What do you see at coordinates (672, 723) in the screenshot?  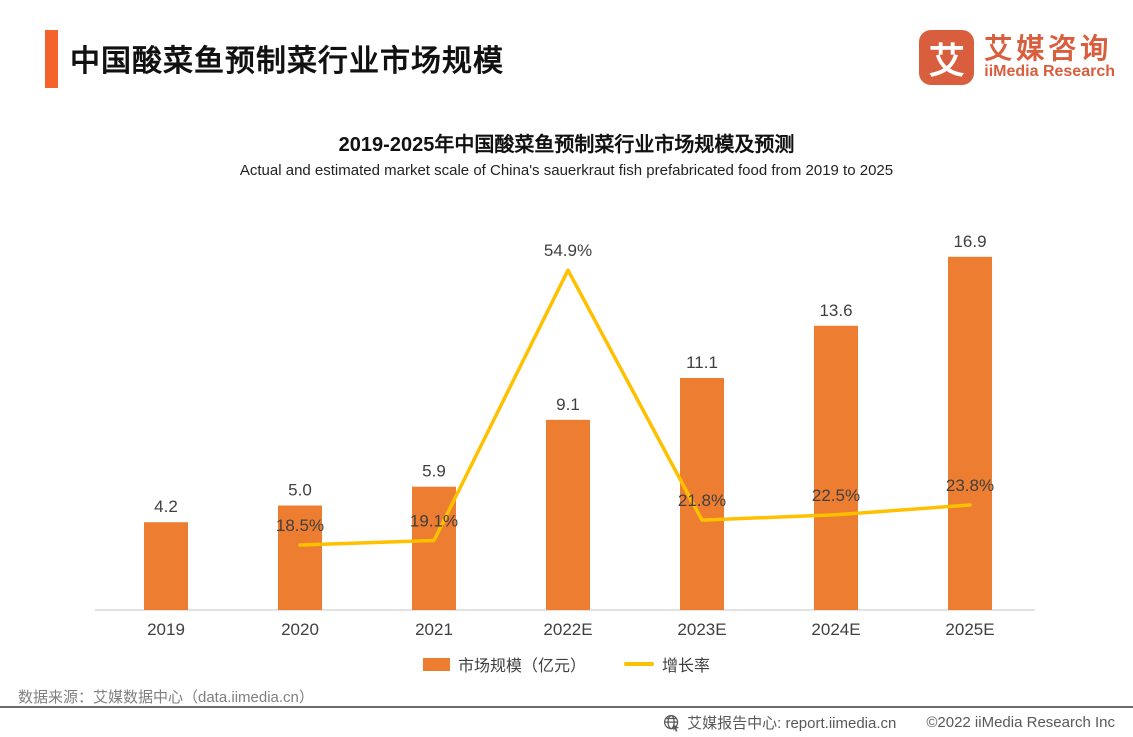 I see `globe-icon` at bounding box center [672, 723].